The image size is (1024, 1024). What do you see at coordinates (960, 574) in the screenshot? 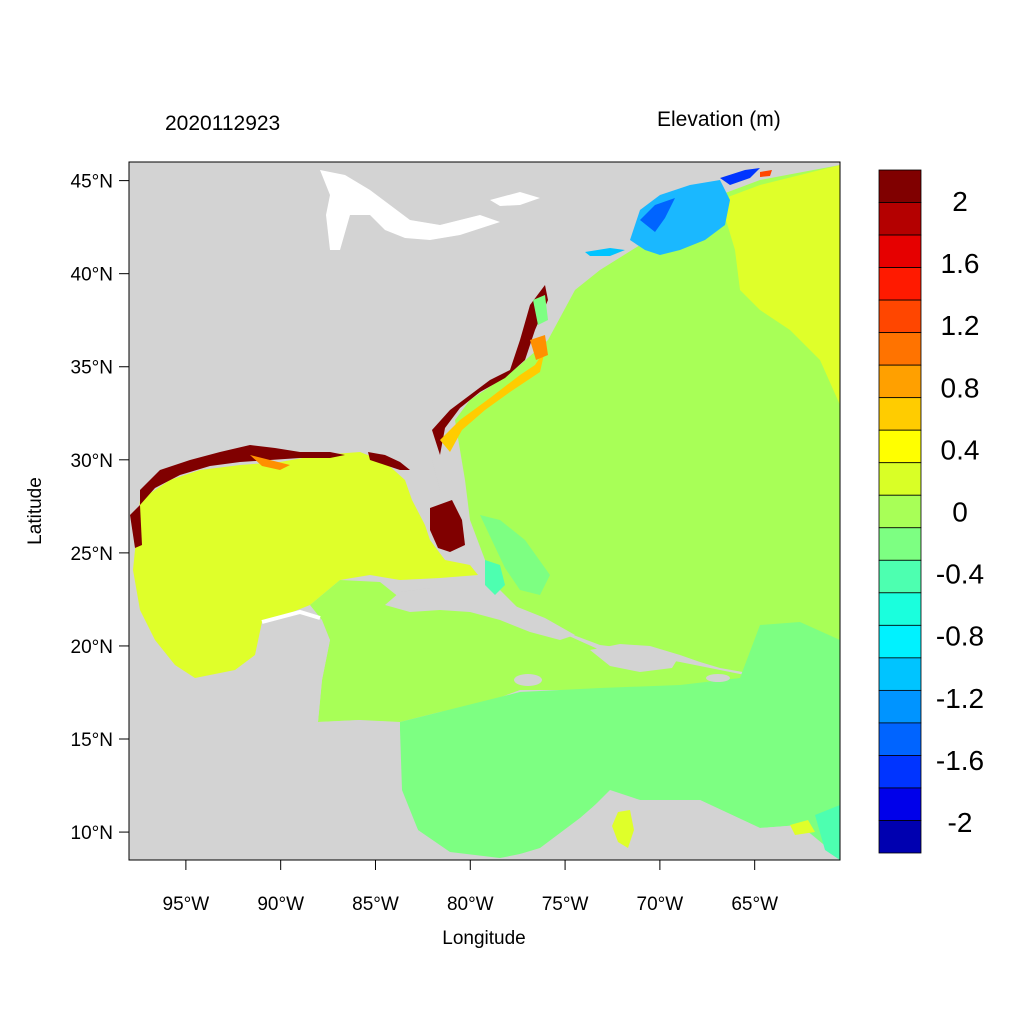
I see `colorbar-tick-label: -0.4` at bounding box center [960, 574].